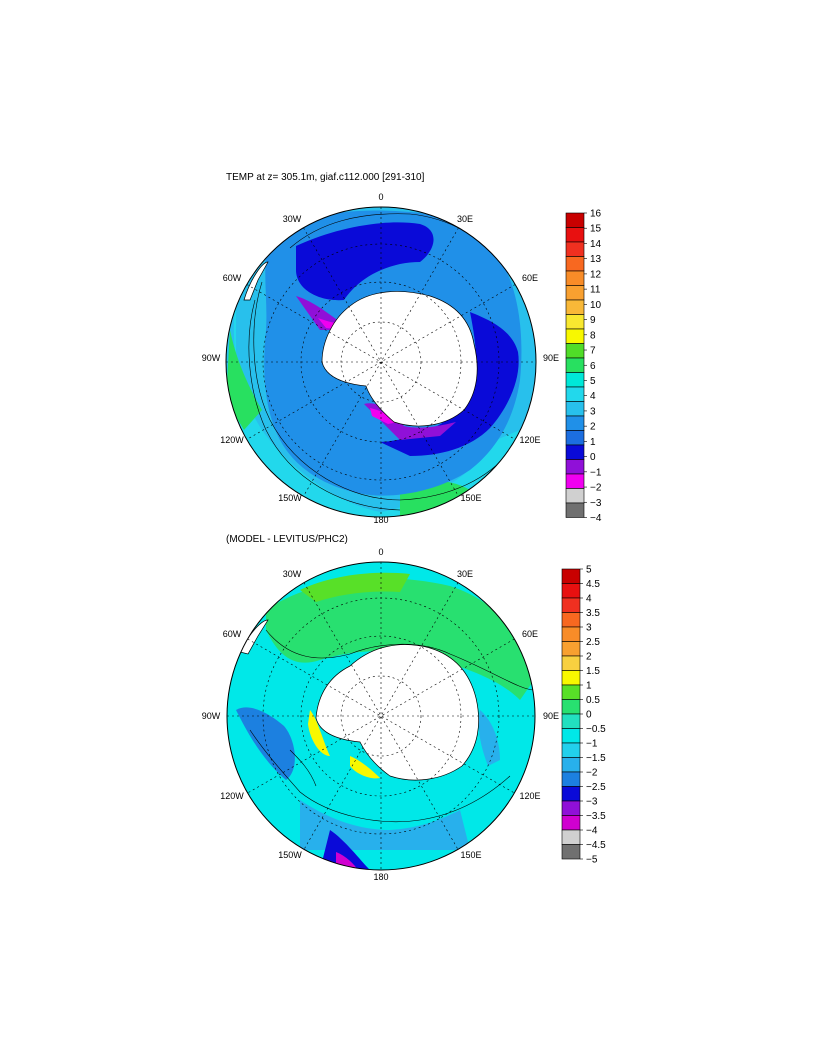 The image size is (818, 1055). What do you see at coordinates (530, 634) in the screenshot?
I see `lon-label-60e: 60E` at bounding box center [530, 634].